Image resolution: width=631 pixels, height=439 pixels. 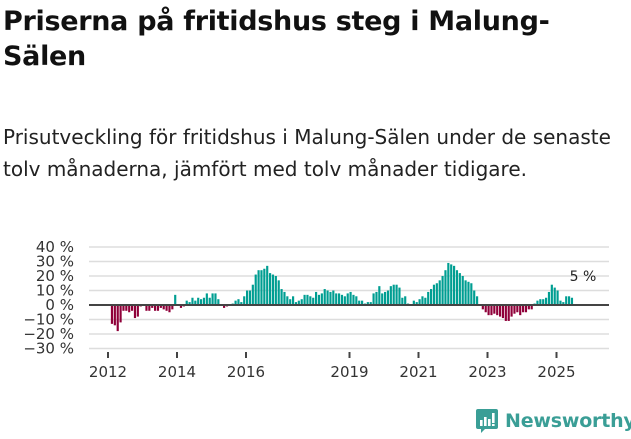 What do you see at coordinates (48, 320) in the screenshot?
I see `y-tick-label: −10 %` at bounding box center [48, 320].